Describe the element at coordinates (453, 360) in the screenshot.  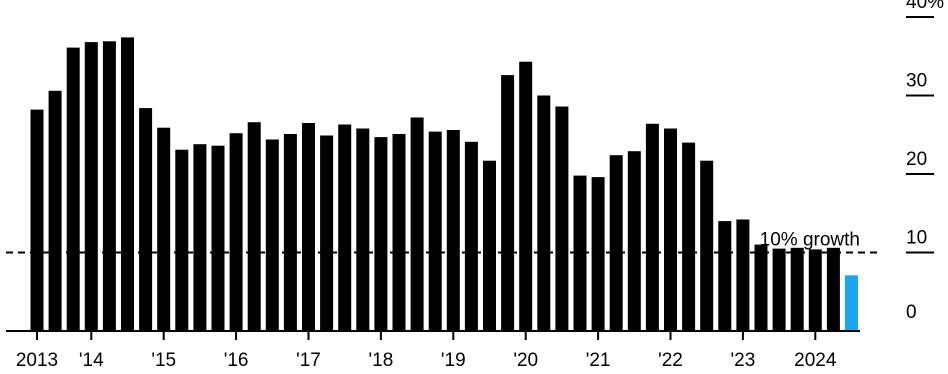
I see `x-tick-label: '19` at that location.